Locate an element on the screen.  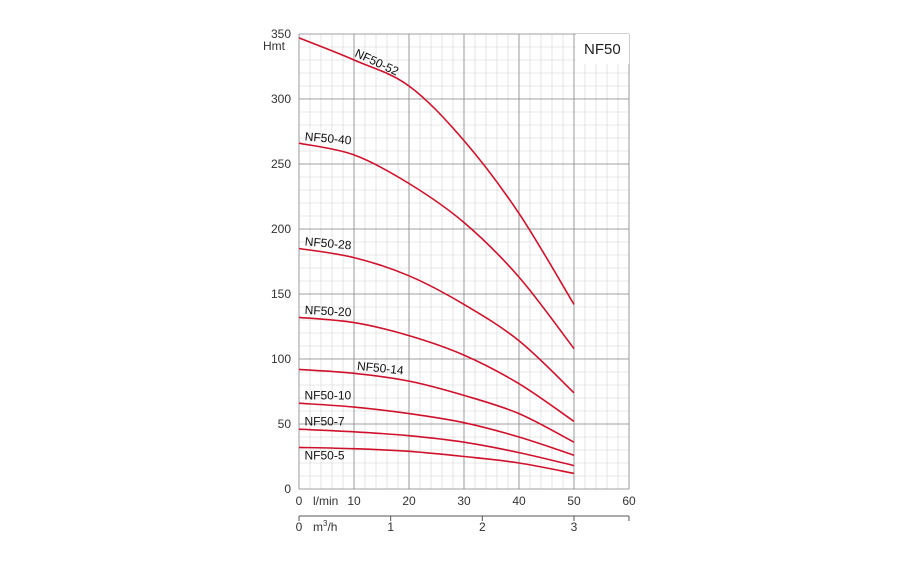
x-tick-label: 10 is located at coordinates (354, 501).